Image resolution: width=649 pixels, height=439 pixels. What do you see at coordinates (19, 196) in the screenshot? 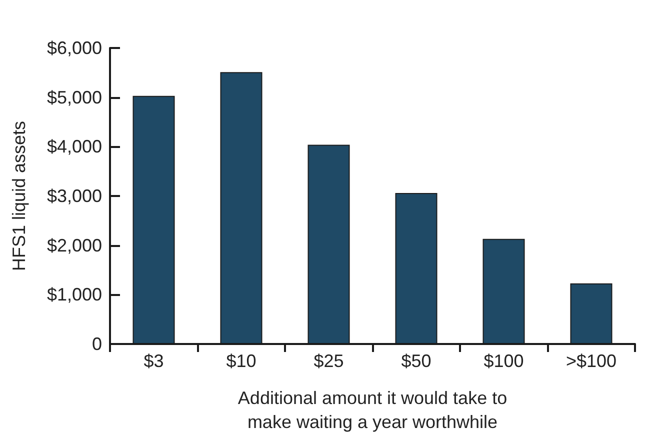
I see `y-axis-title: HFS1 liquid assets` at bounding box center [19, 196].